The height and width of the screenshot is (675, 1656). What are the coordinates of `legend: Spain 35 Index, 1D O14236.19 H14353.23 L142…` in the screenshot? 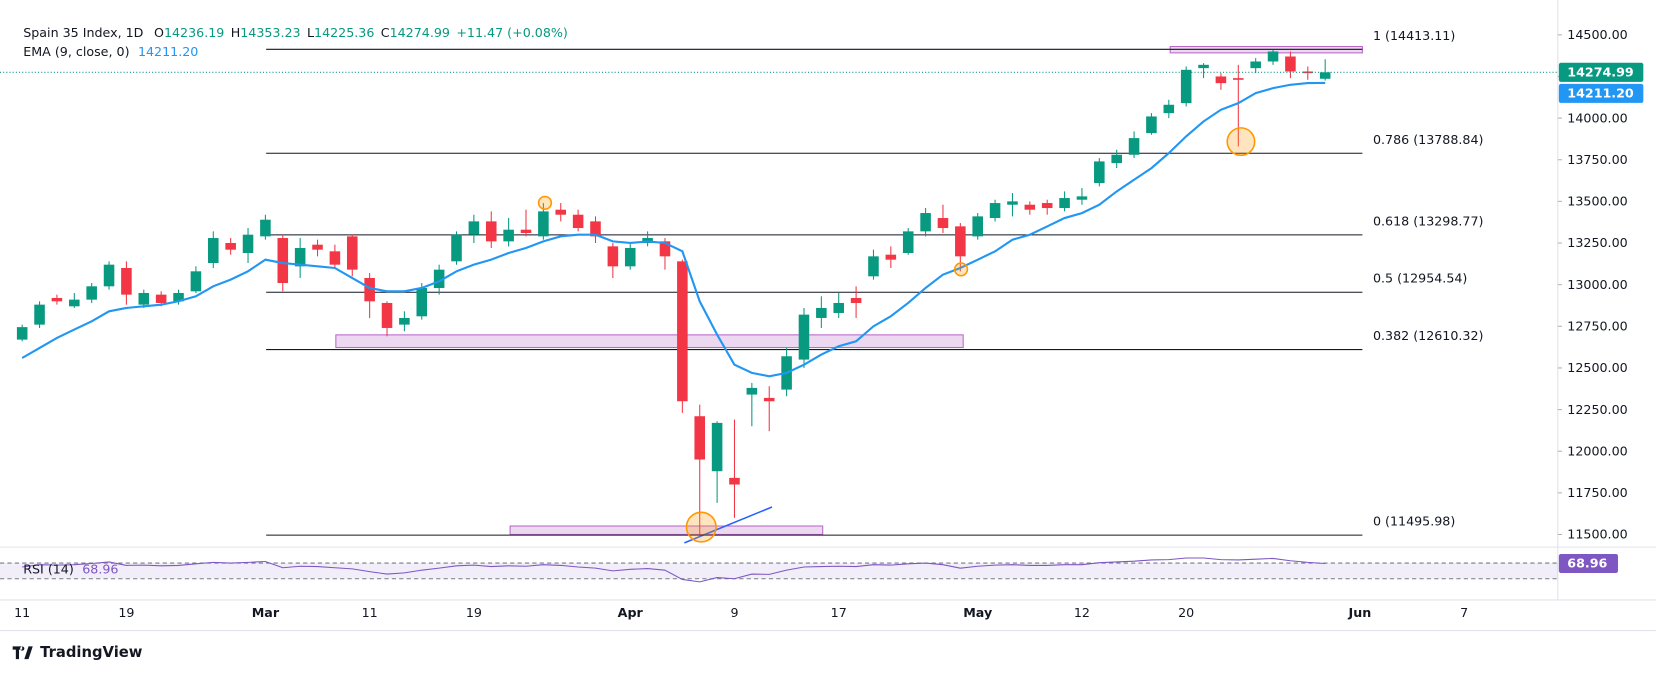 It's located at (295, 32).